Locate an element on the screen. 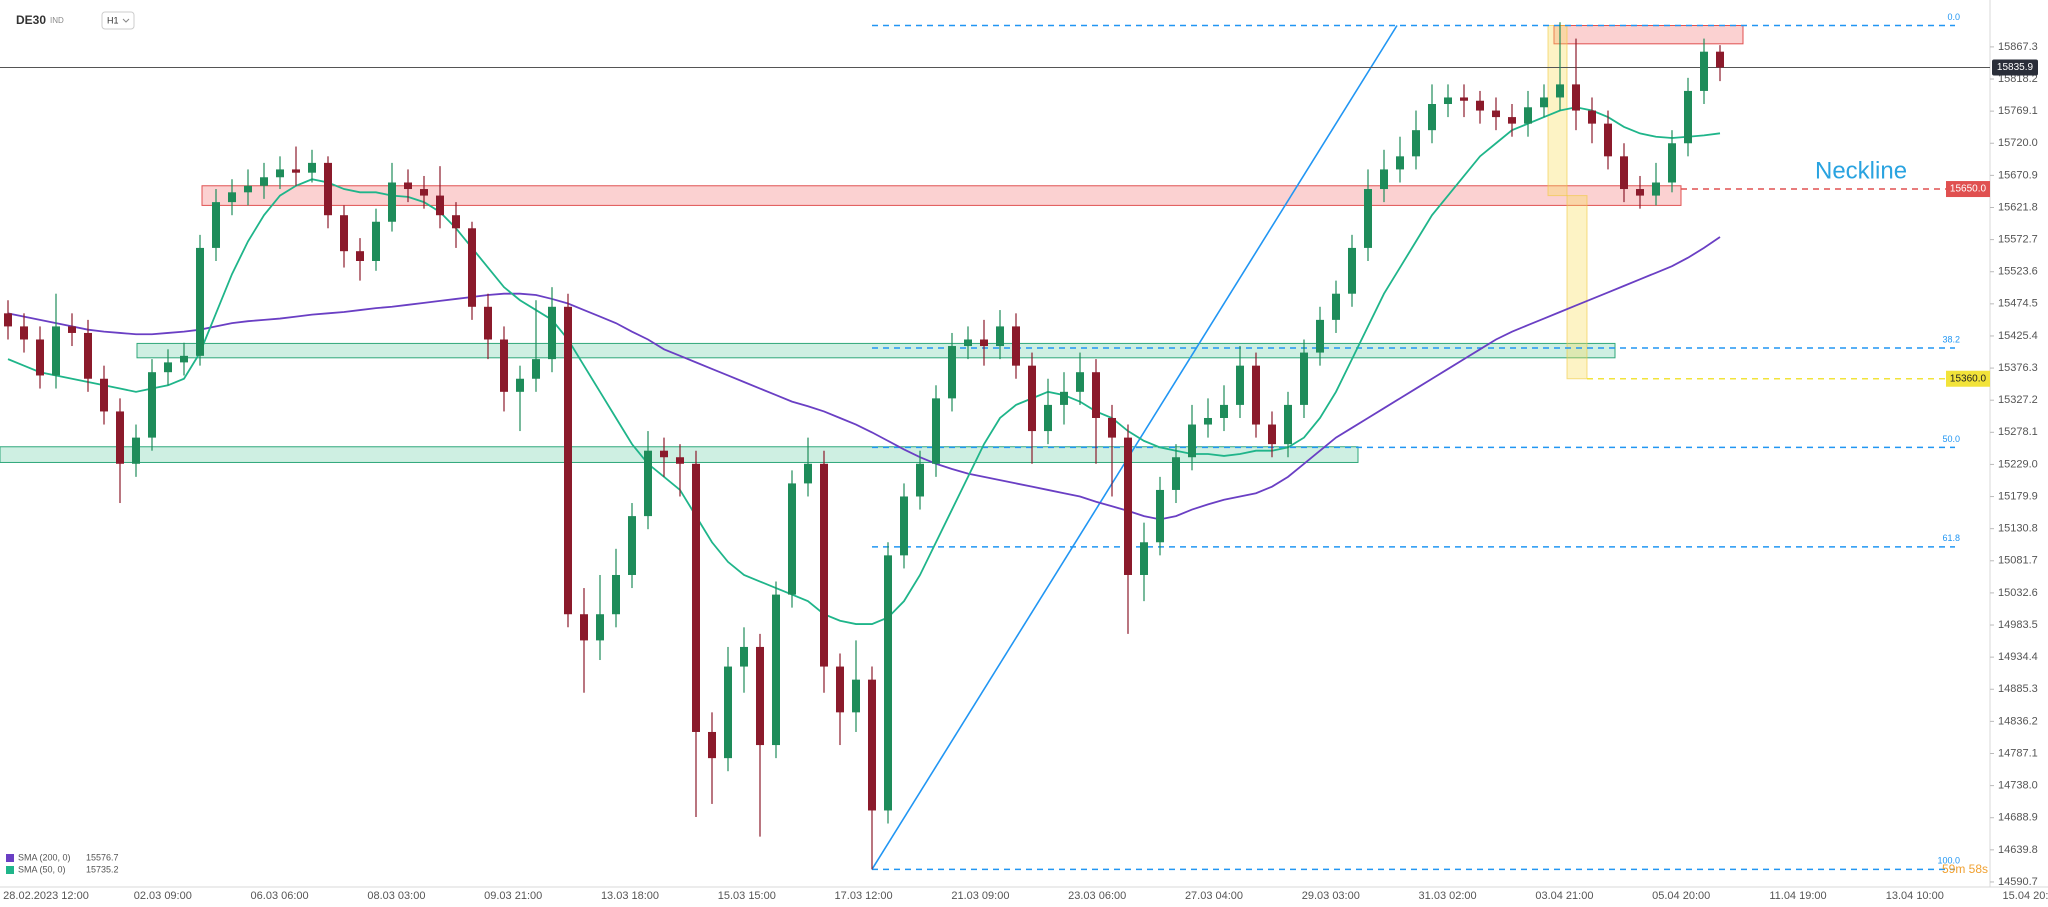  y-tick-label: 15769.1 is located at coordinates (2018, 111).